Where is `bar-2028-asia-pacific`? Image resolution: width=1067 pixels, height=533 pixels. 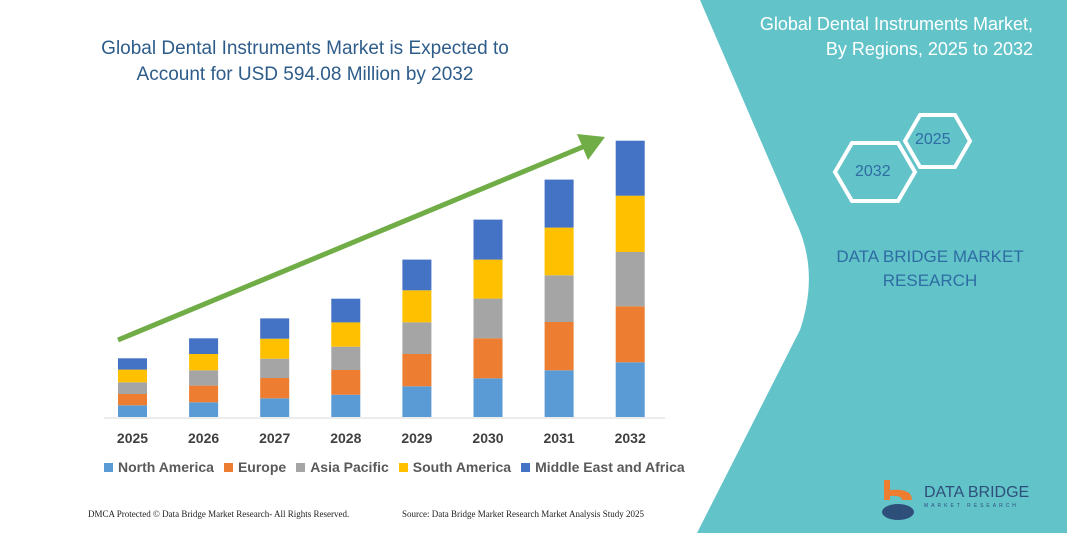
bar-2028-asia-pacific is located at coordinates (346, 358).